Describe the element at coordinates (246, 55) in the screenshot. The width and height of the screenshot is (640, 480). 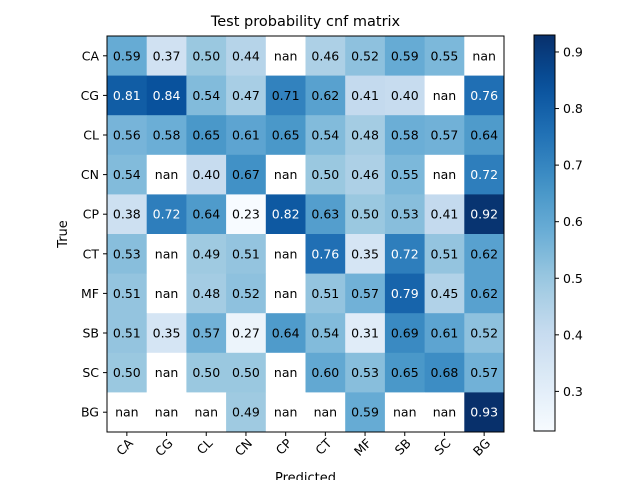
I see `cell-value-label: 0.44` at that location.